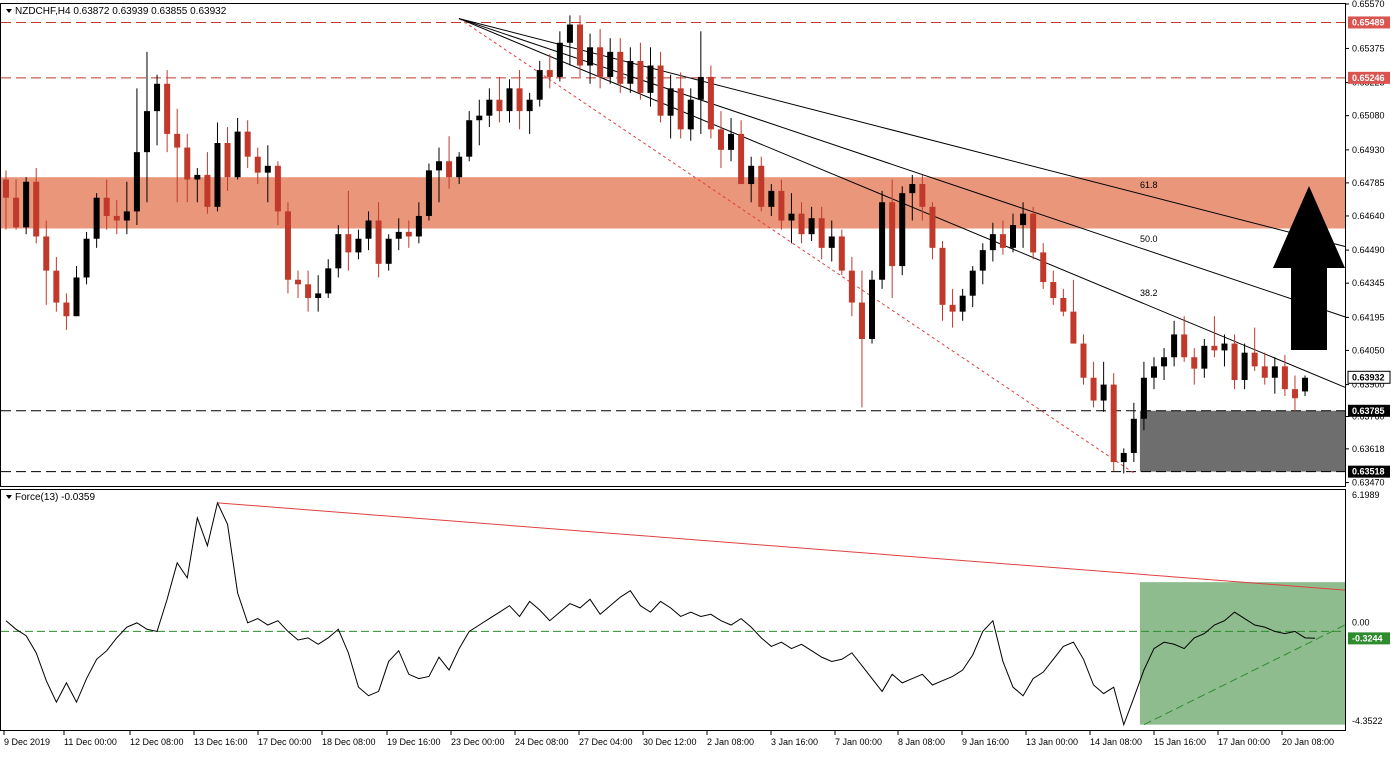 The image size is (1394, 758). Describe the element at coordinates (1180, 742) in the screenshot. I see `time-tick-label: 15 Jan 16:00` at that location.